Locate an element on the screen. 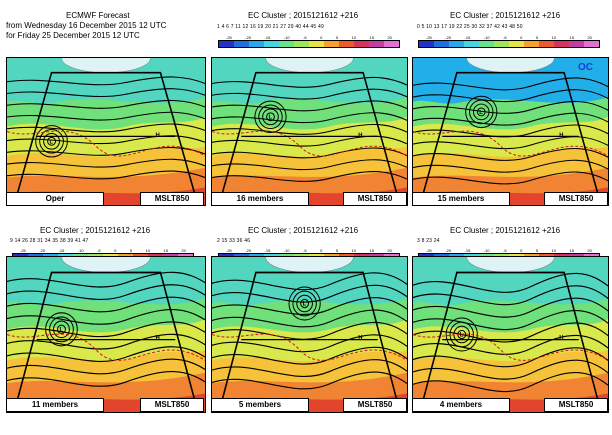 This screenshot has height=435, width=612. forecast-from-line: from Wednesday 16 December 2015 12 UTC is located at coordinates (86, 25).